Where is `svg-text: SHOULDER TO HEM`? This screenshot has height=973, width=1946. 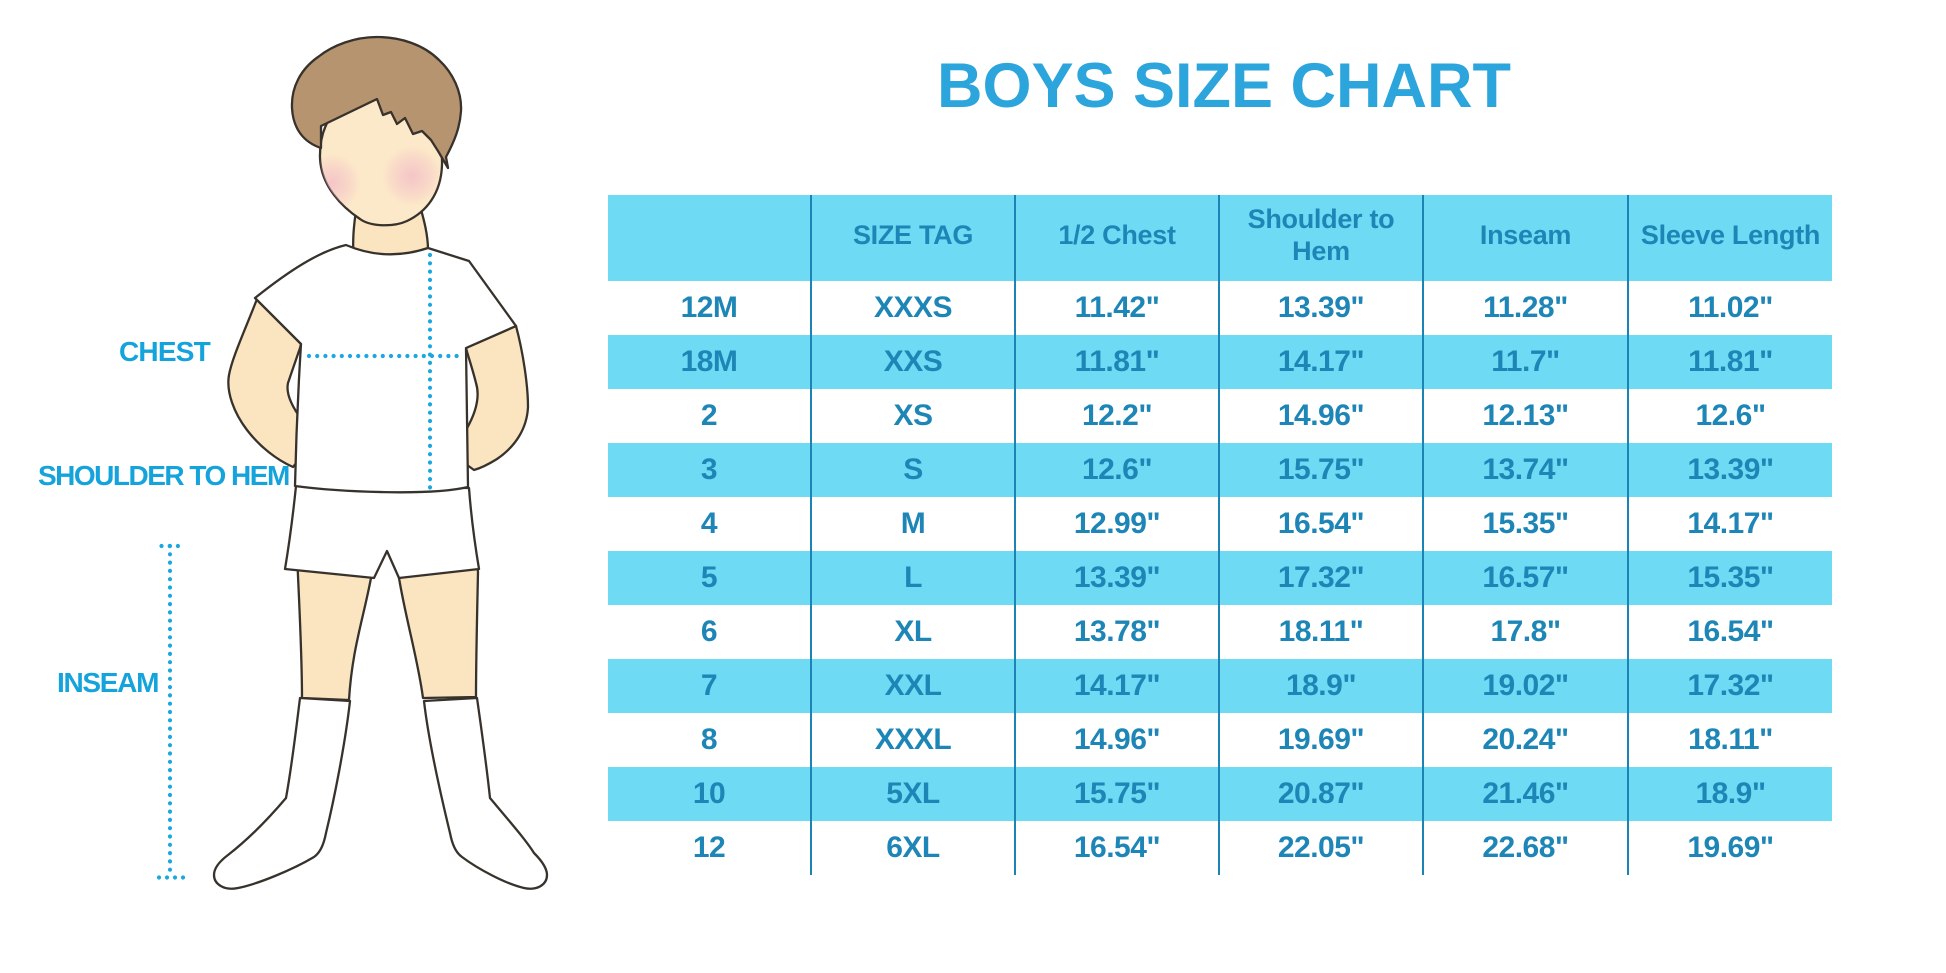 svg-text: SHOULDER TO HEM is located at coordinates (163, 475).